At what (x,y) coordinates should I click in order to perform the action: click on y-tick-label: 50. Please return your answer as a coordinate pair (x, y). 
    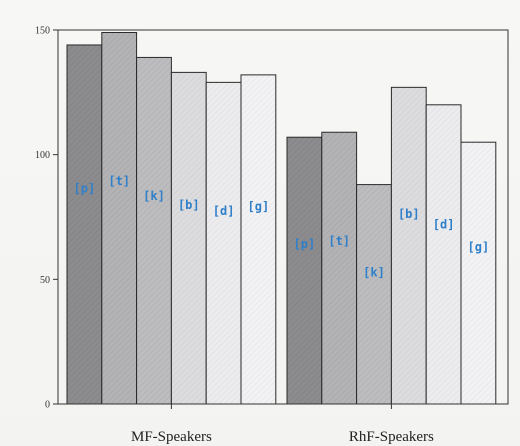
    Looking at the image, I should click on (45, 280).